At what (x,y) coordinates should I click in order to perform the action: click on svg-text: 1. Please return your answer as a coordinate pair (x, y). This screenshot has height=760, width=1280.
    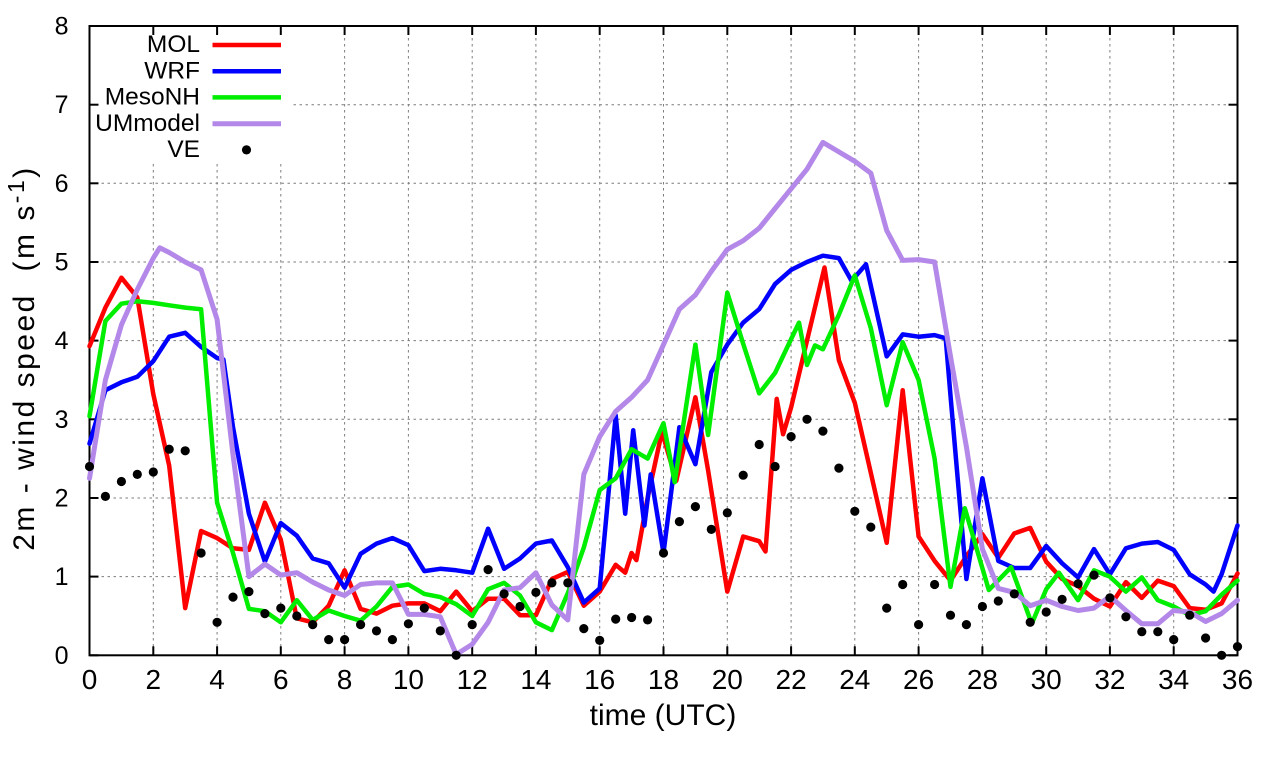
    Looking at the image, I should click on (62, 577).